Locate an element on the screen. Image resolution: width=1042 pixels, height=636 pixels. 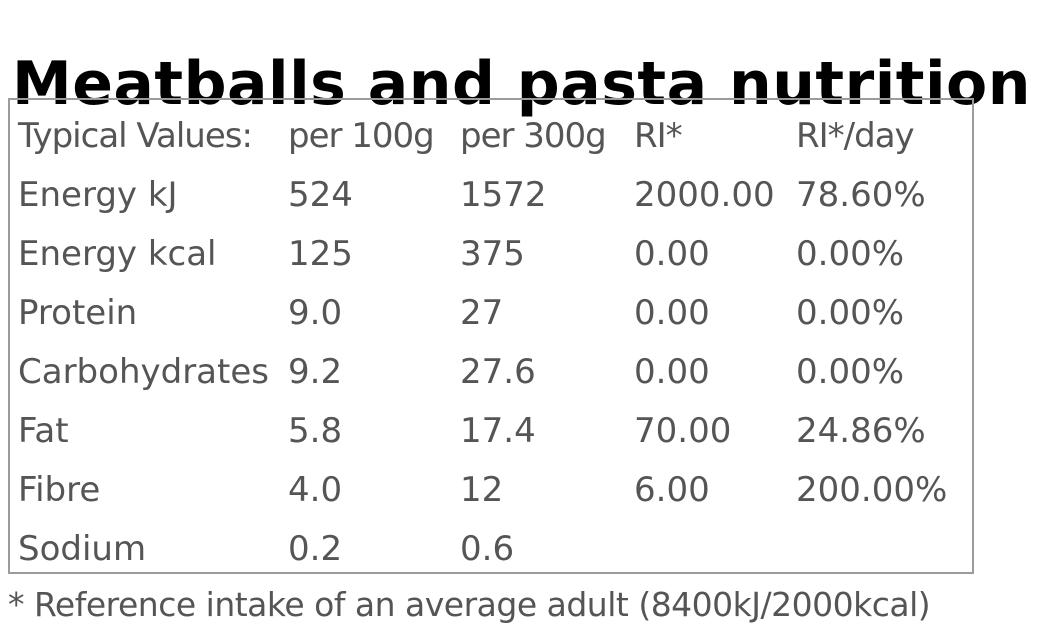
table-row: Protein 9.0 27 0.00 0.00% is located at coordinates (492, 312).